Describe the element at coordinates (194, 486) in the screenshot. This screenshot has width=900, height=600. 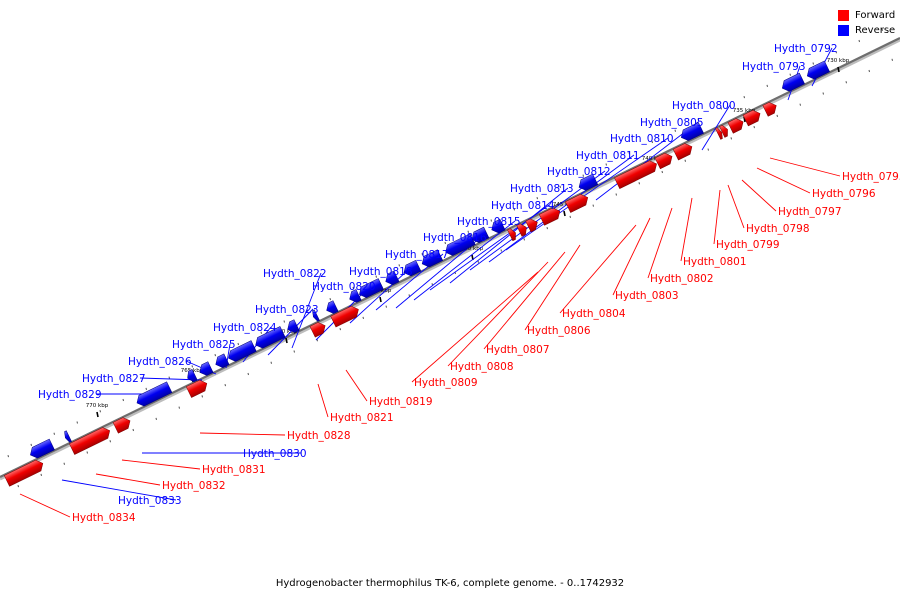
I see `hydth_0832-label: Hydth_0832` at that location.